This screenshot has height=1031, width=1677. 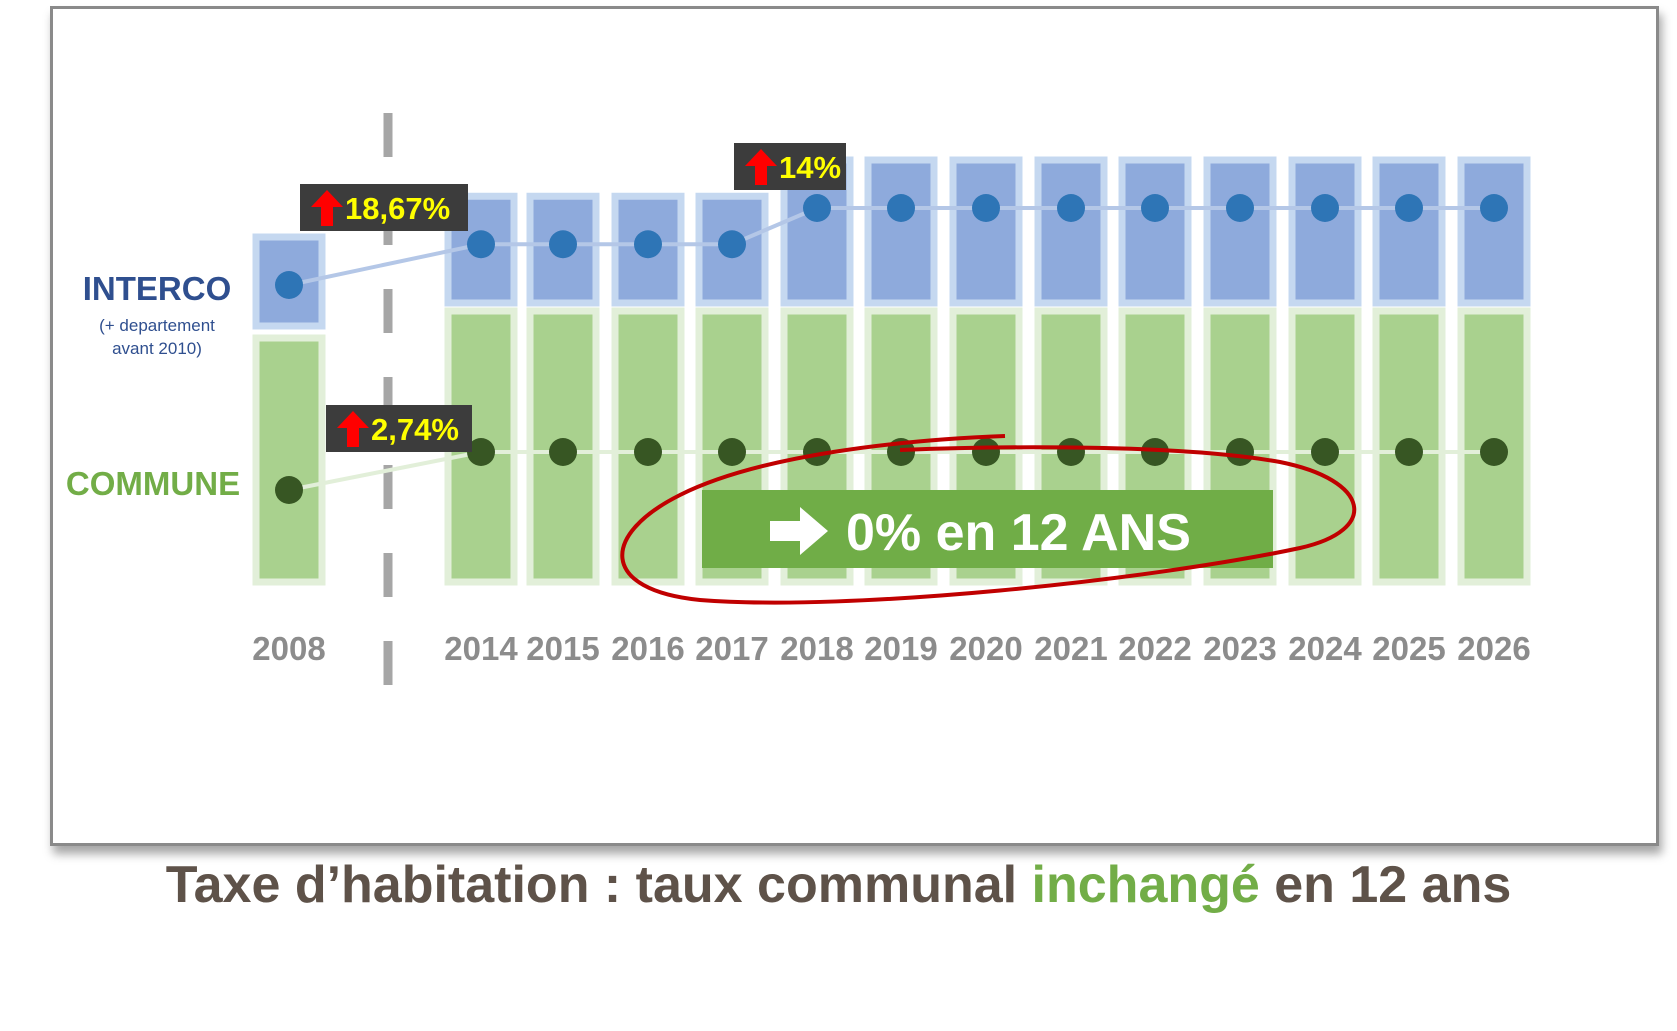 I want to click on year-label: 2022, so click(x=1154, y=648).